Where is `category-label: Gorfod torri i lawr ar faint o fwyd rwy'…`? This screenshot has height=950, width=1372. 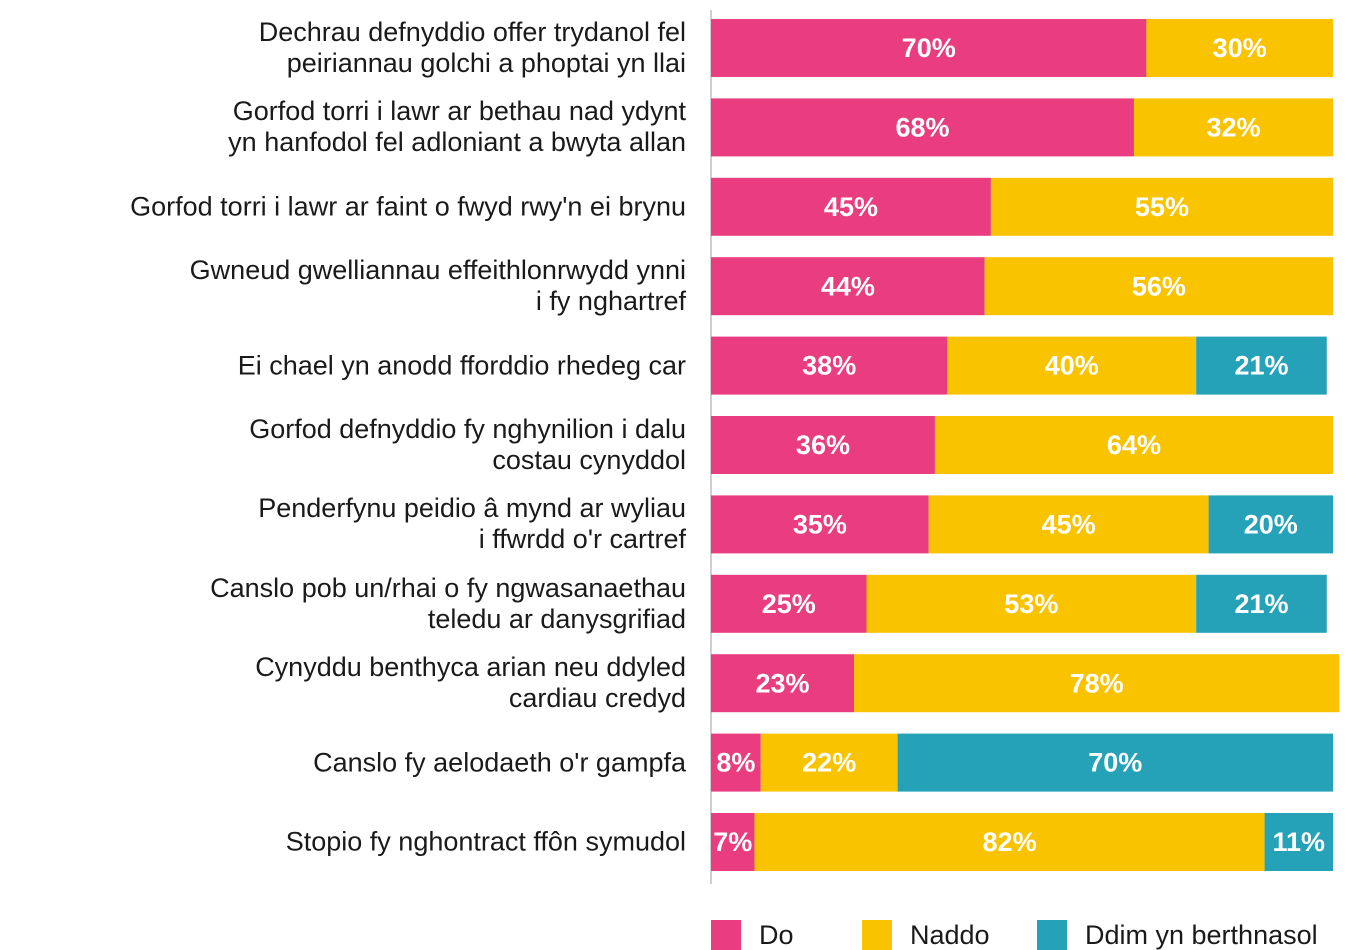 category-label: Gorfod torri i lawr ar faint o fwyd rwy'… is located at coordinates (408, 206).